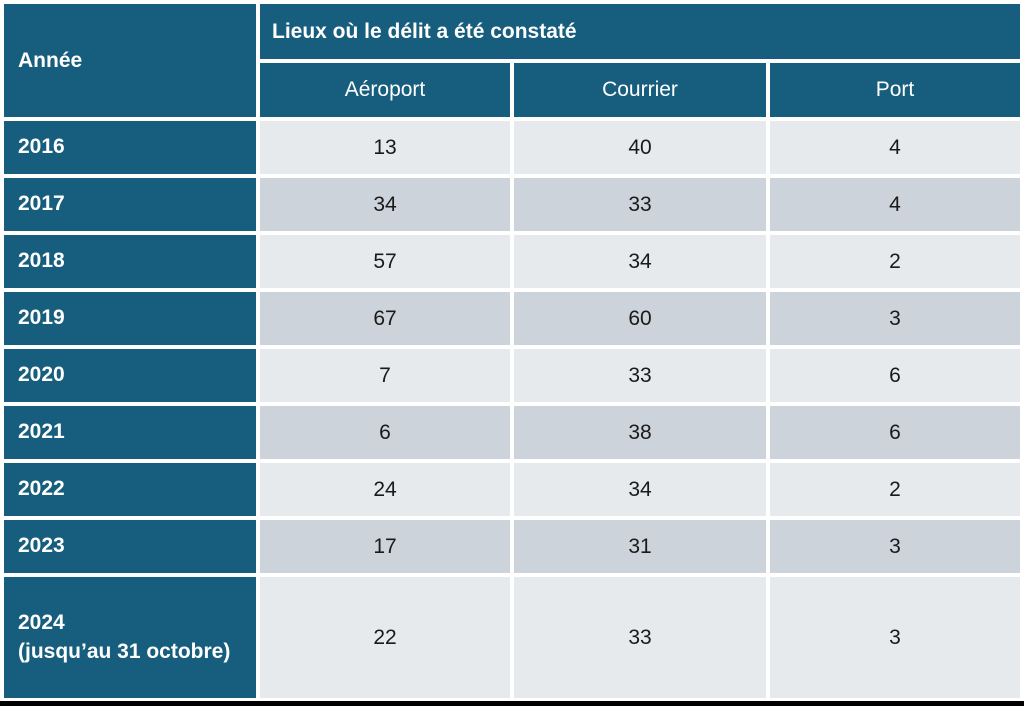 The width and height of the screenshot is (1024, 706). I want to click on year-cell: 2022, so click(130, 489).